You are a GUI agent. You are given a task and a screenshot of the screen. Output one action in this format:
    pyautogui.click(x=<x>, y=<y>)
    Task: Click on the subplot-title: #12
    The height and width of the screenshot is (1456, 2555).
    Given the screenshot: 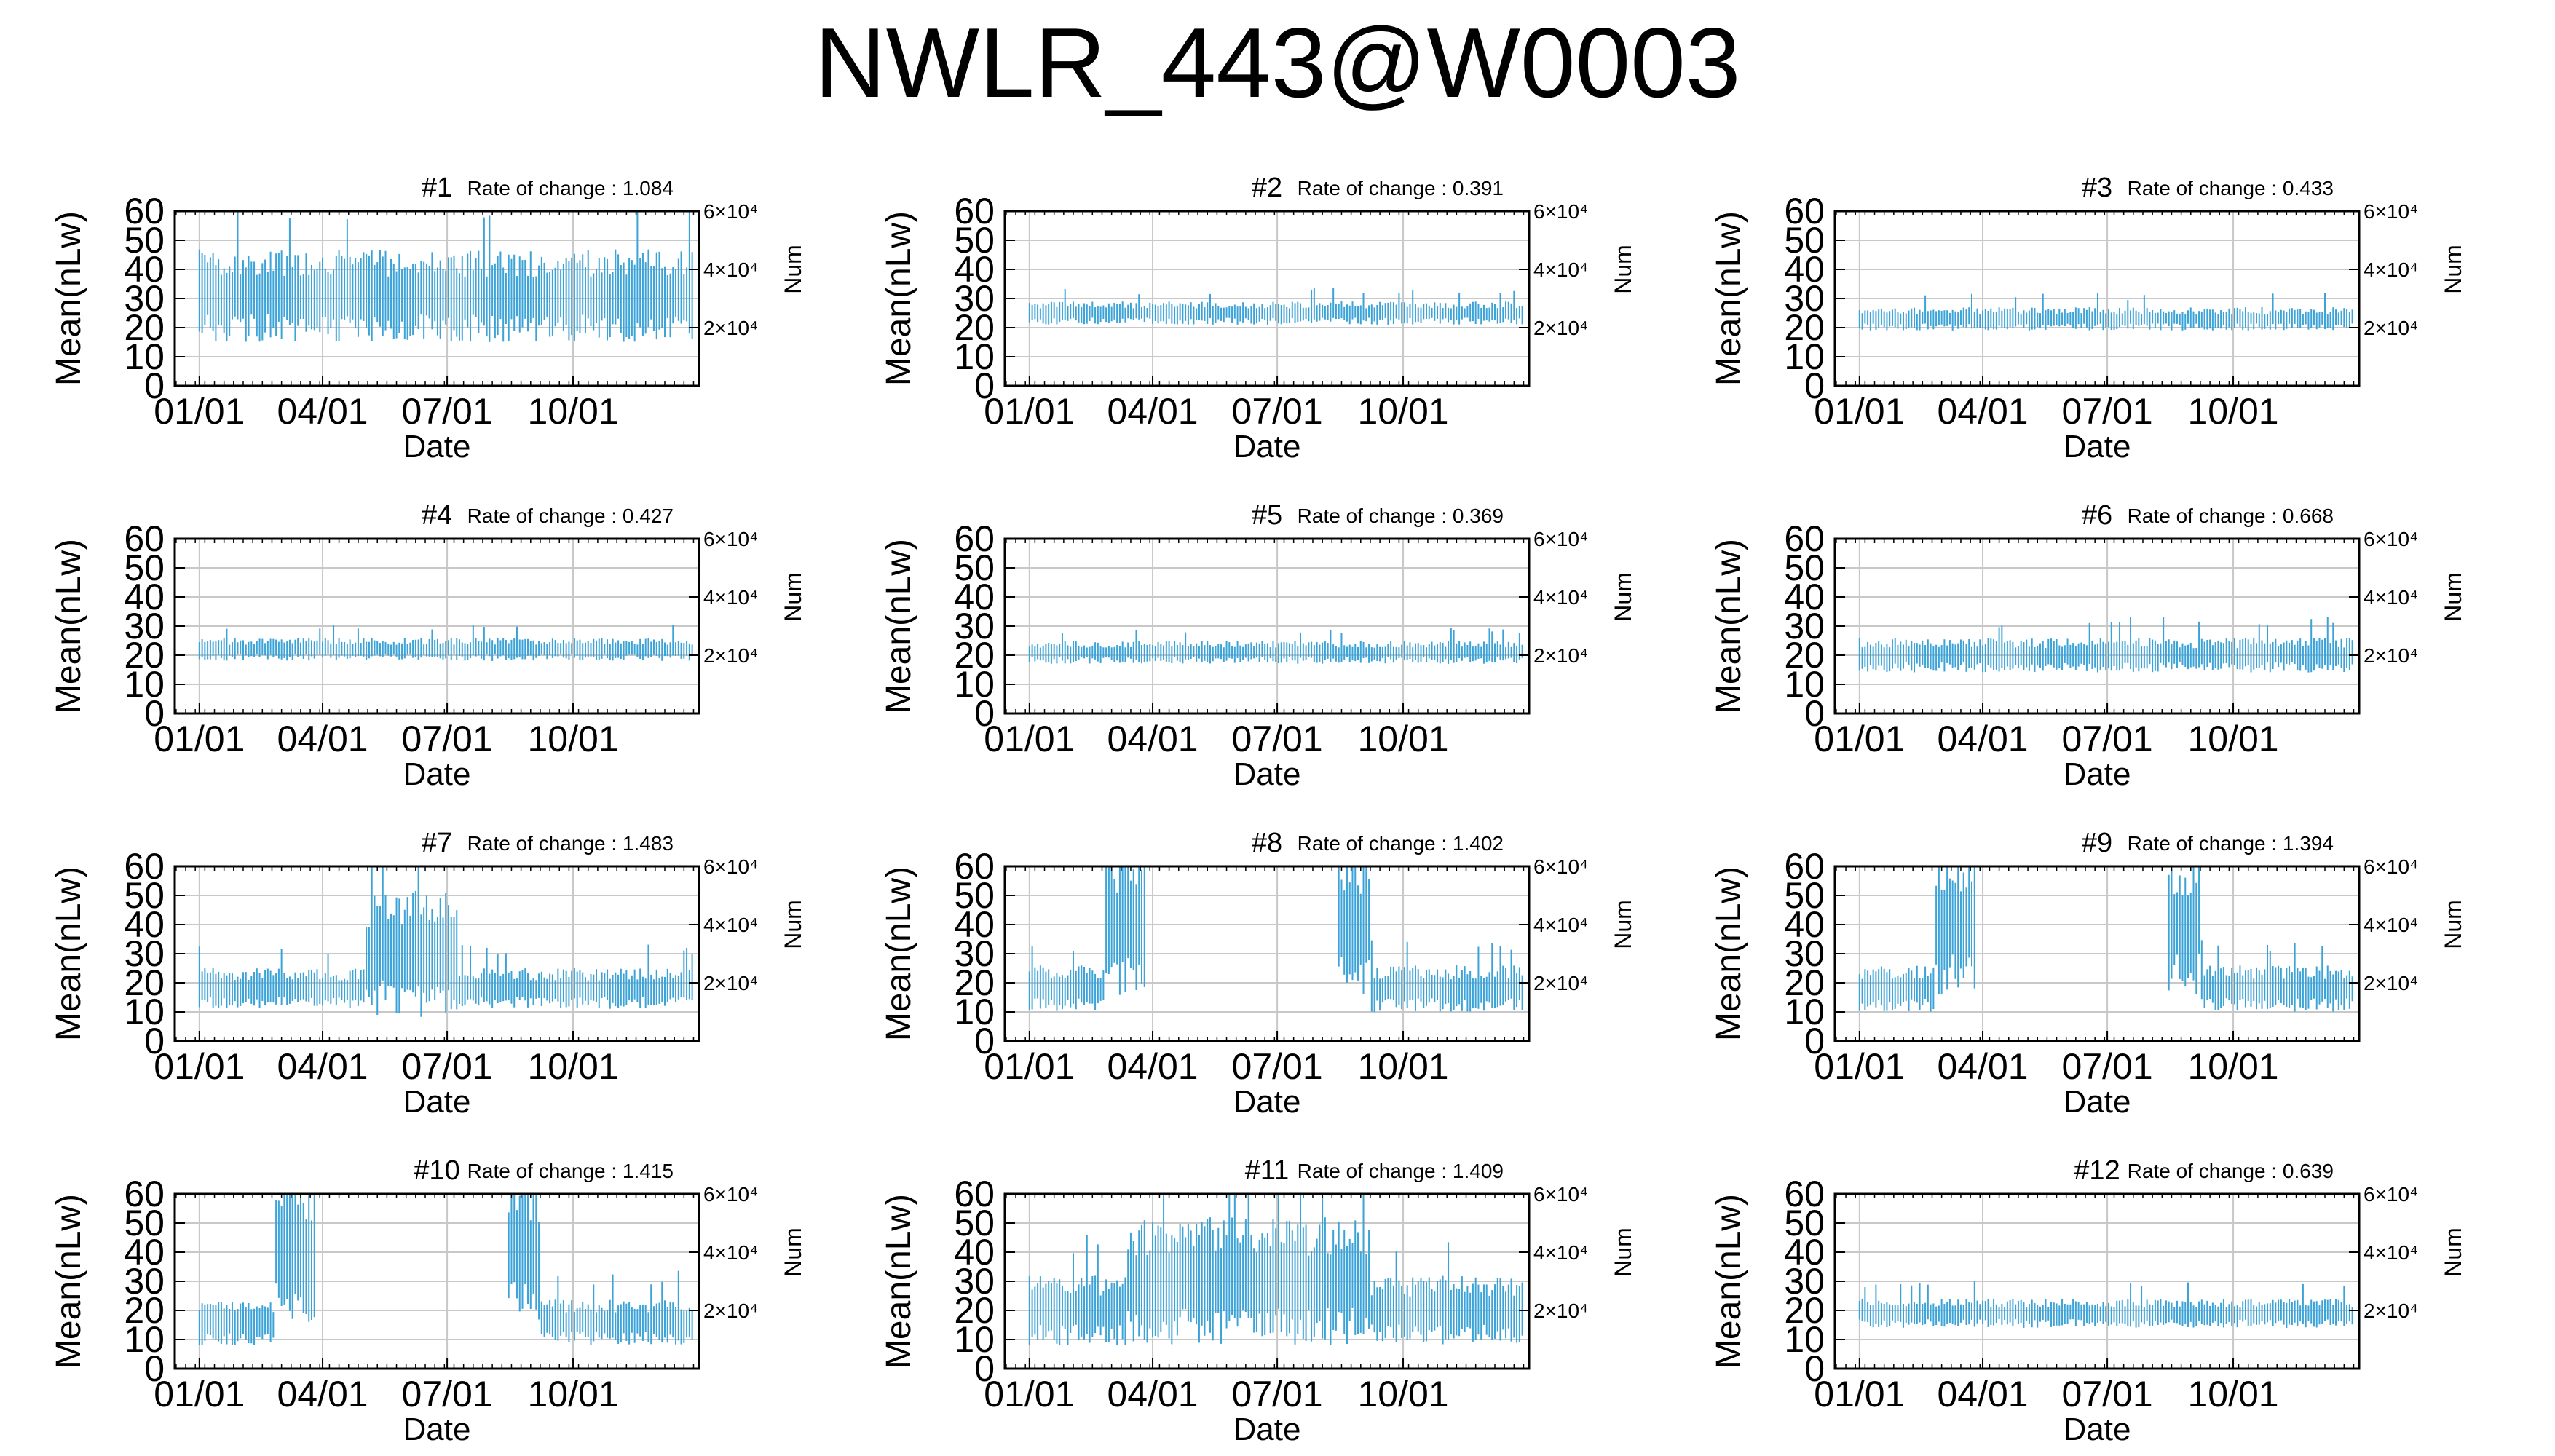 What is the action you would take?
    pyautogui.click(x=2097, y=1170)
    